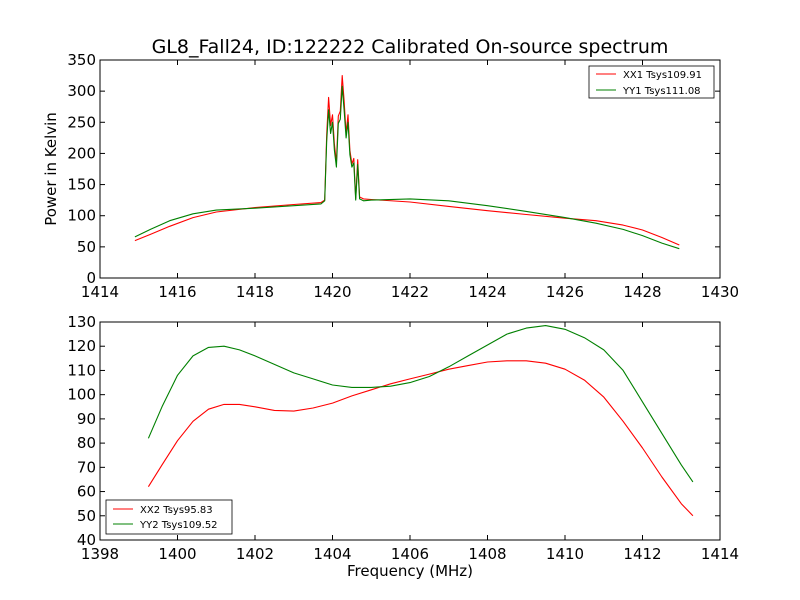 This screenshot has height=600, width=800. I want to click on plot-1-legend-box, so click(651, 82).